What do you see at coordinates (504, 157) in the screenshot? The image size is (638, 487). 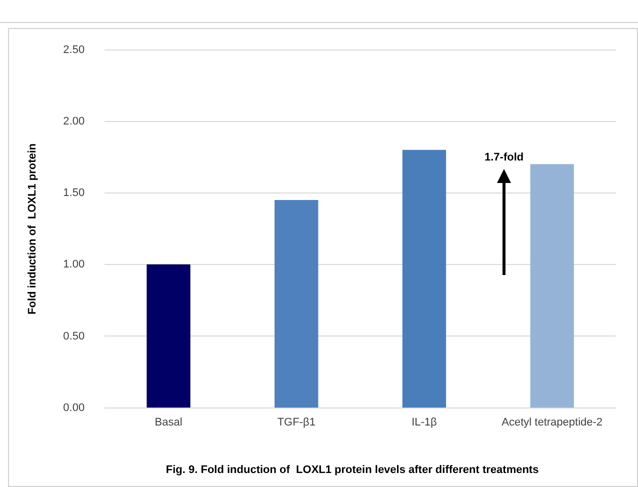 I see `annotation: 1.7-fold` at bounding box center [504, 157].